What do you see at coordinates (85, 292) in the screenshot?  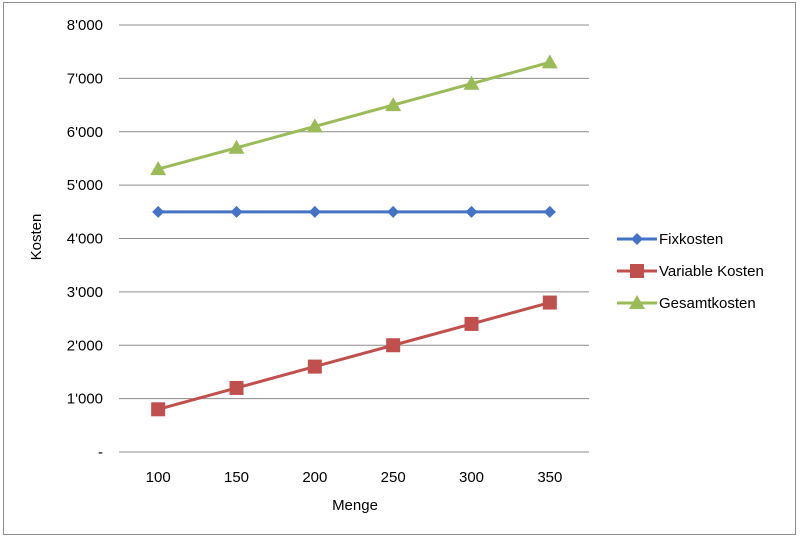 I see `y-tick-label: 3'000` at bounding box center [85, 292].